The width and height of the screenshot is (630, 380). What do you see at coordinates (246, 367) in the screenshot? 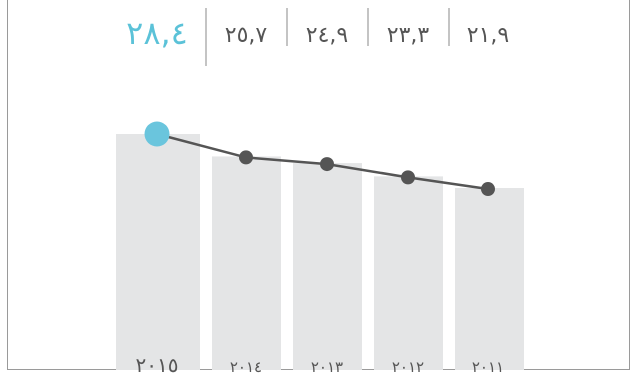
I see `year-label: ٢٠١٤` at bounding box center [246, 367].